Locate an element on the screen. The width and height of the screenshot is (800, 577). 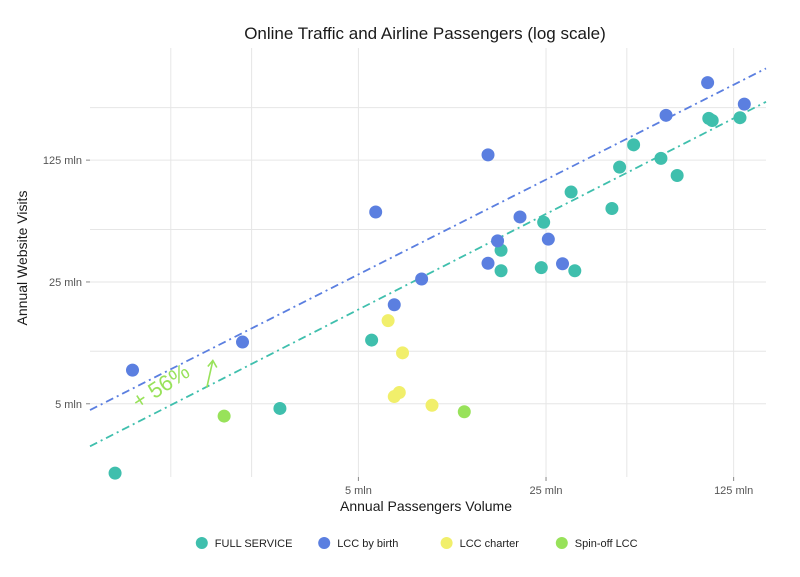
legend-key-full-service is located at coordinates (201, 543).